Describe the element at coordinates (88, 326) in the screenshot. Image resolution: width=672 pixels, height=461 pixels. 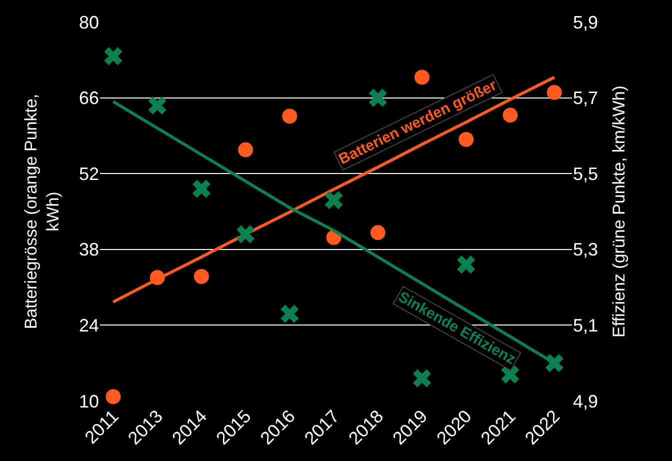
I see `y-tick-label: 24` at that location.